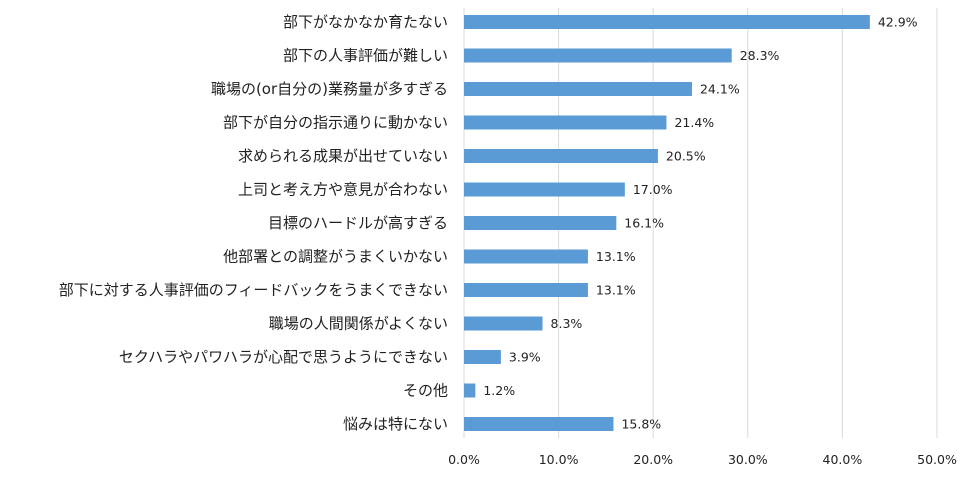 Image resolution: width=967 pixels, height=480 pixels. I want to click on category-label: 部下の人事評価が難しい, so click(365, 56).